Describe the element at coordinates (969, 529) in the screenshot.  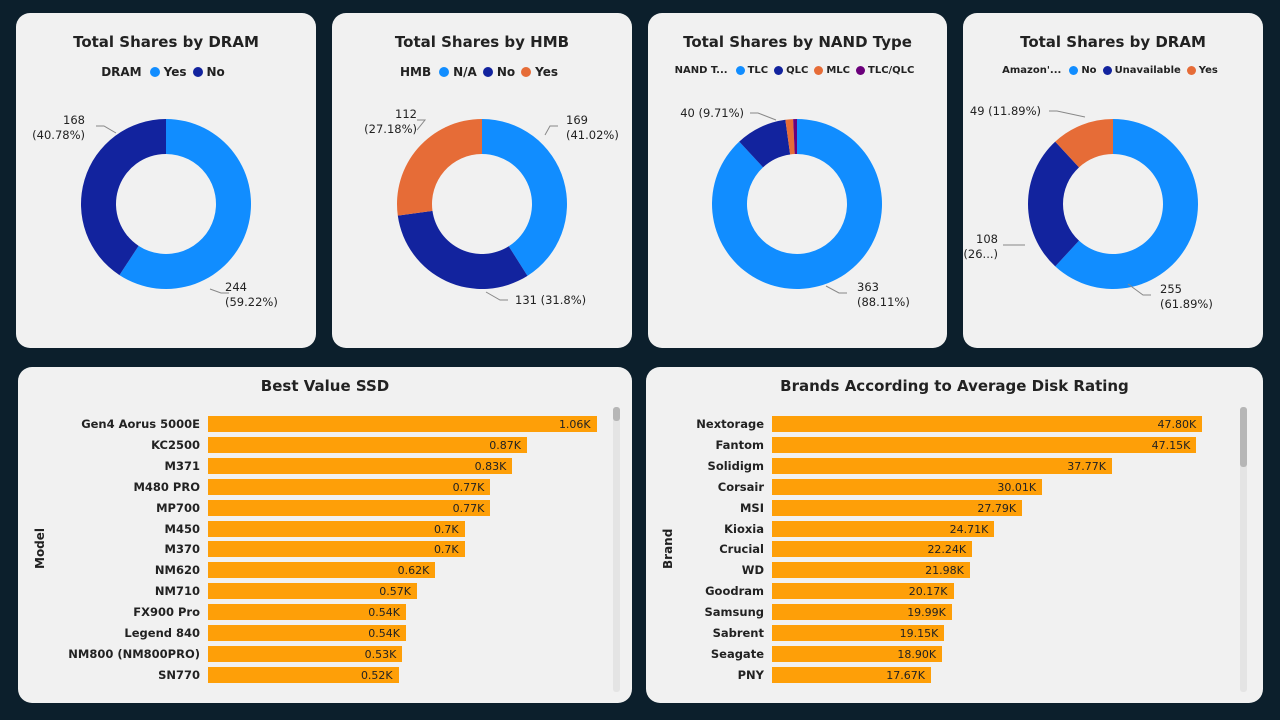
I see `bar-value-label: 24.71K` at that location.